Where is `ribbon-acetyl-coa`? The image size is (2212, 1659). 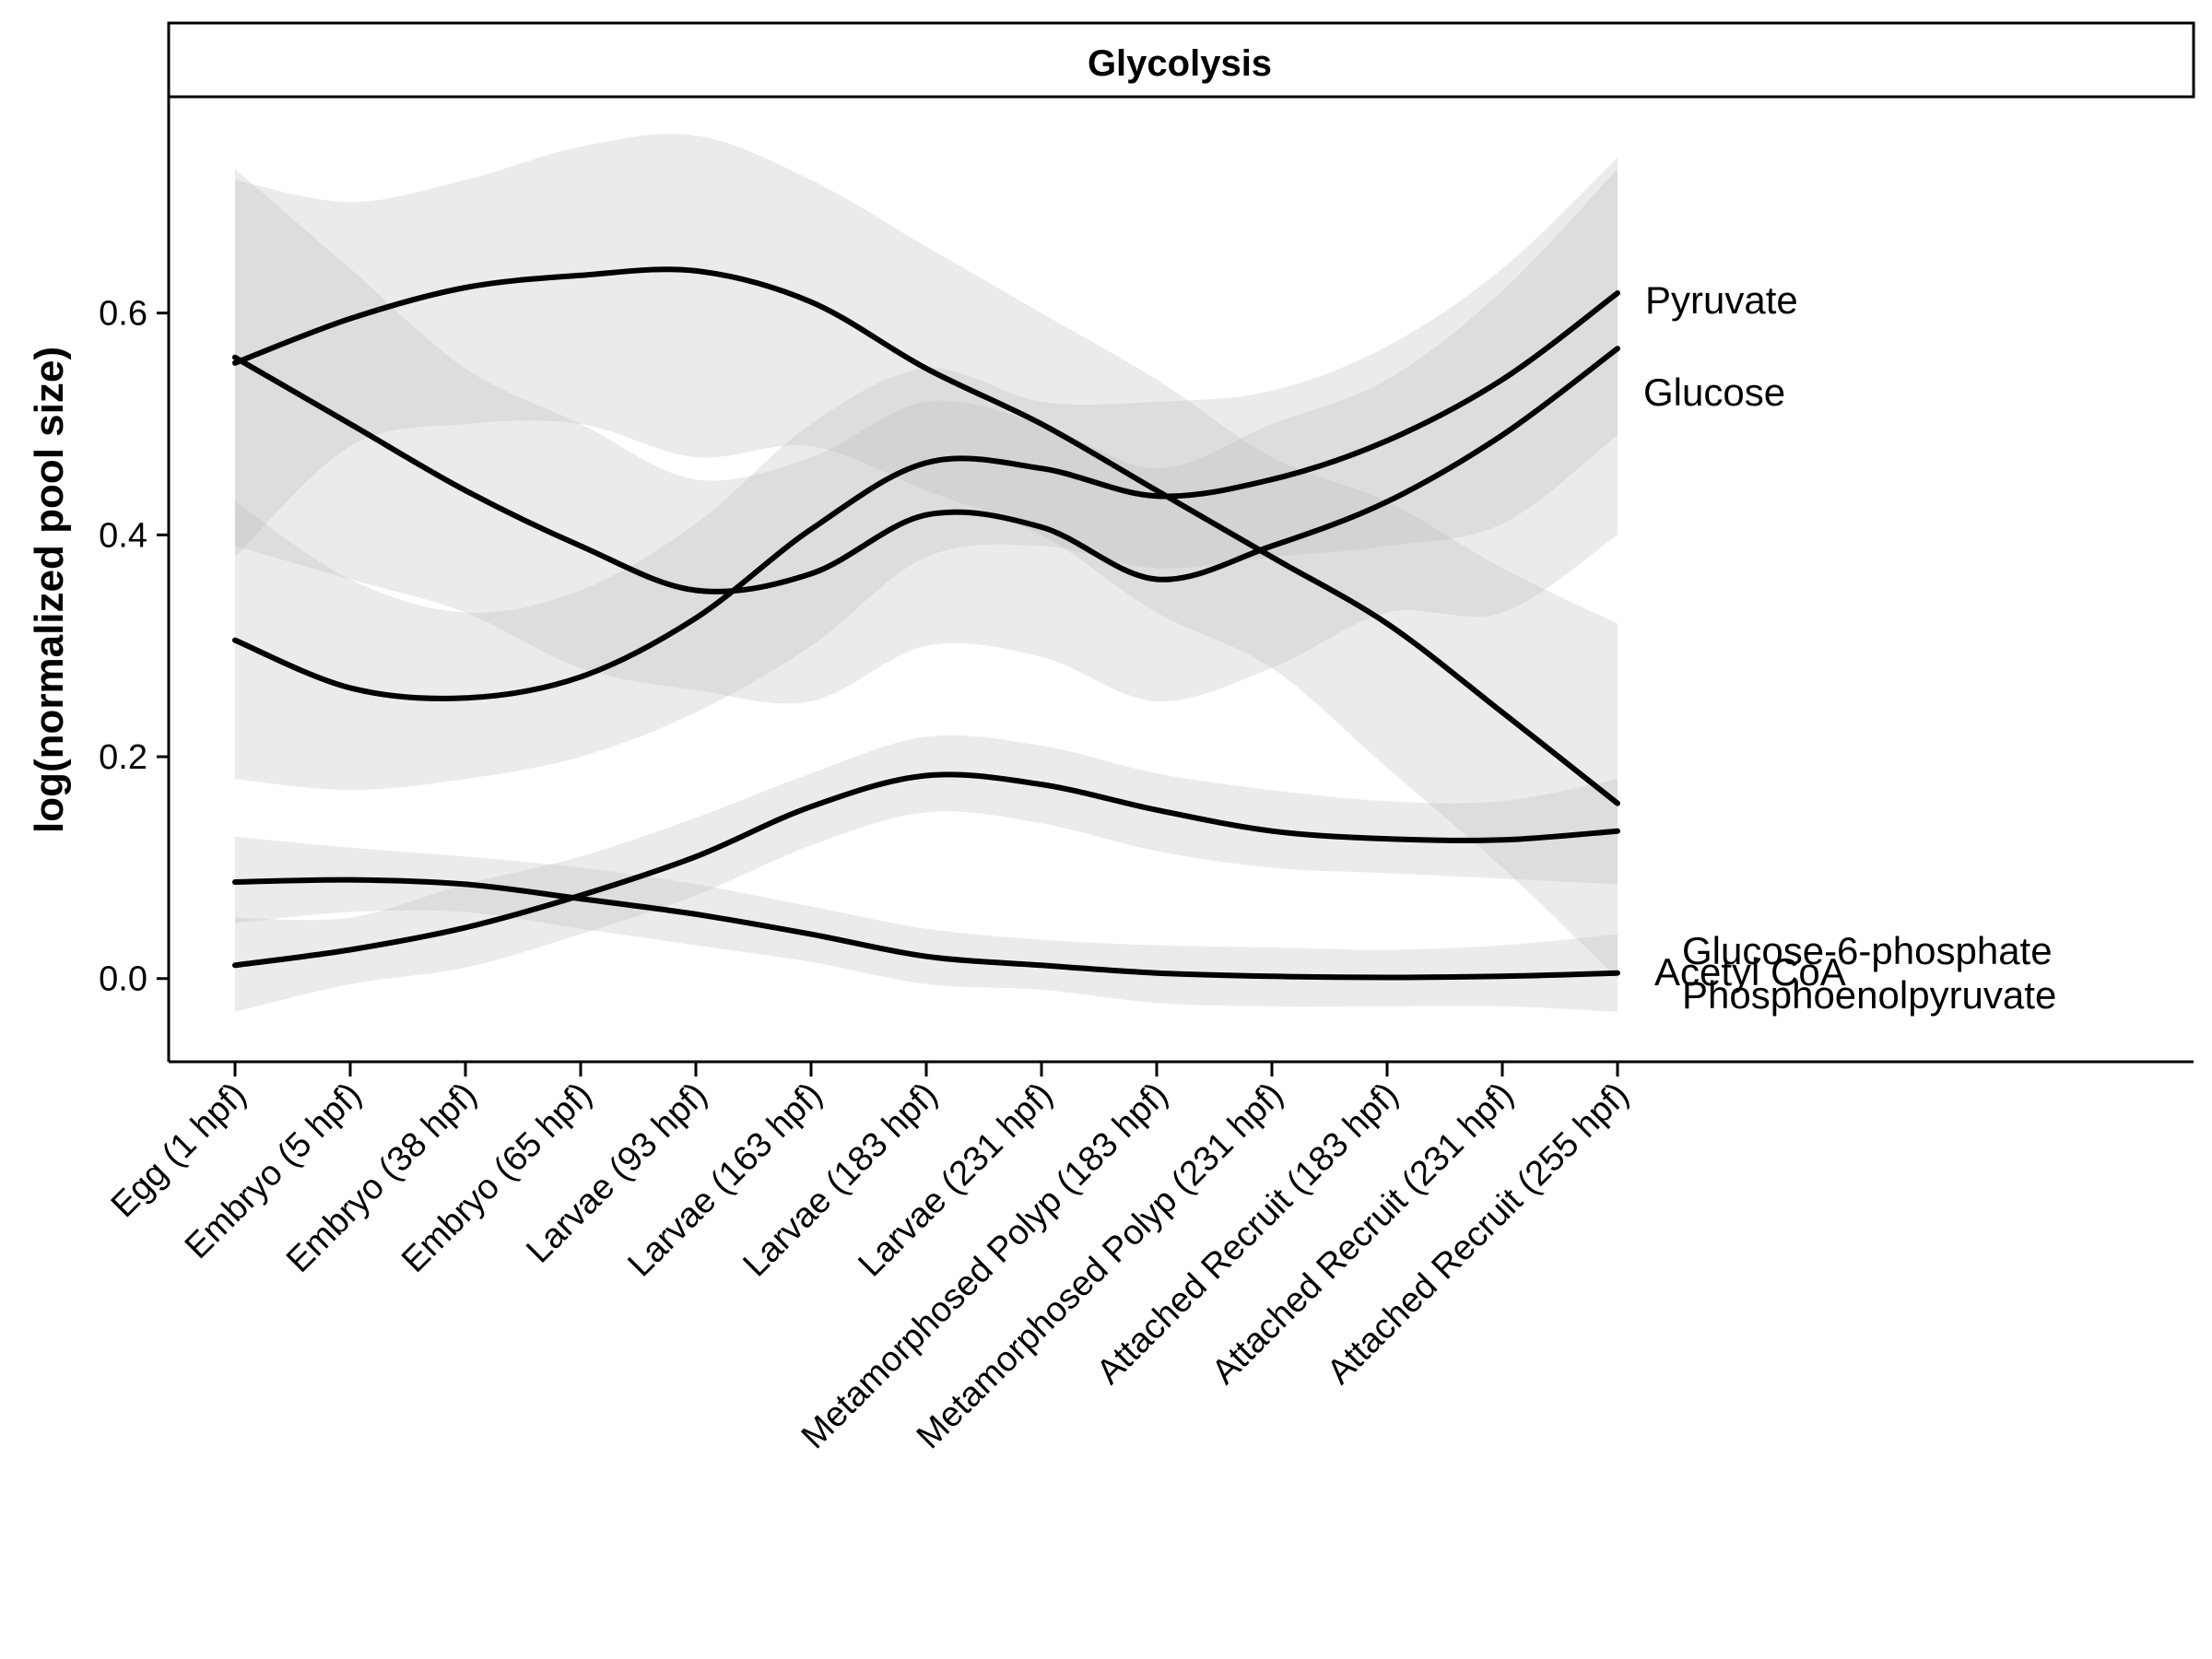
ribbon-acetyl-coa is located at coordinates (926, 924).